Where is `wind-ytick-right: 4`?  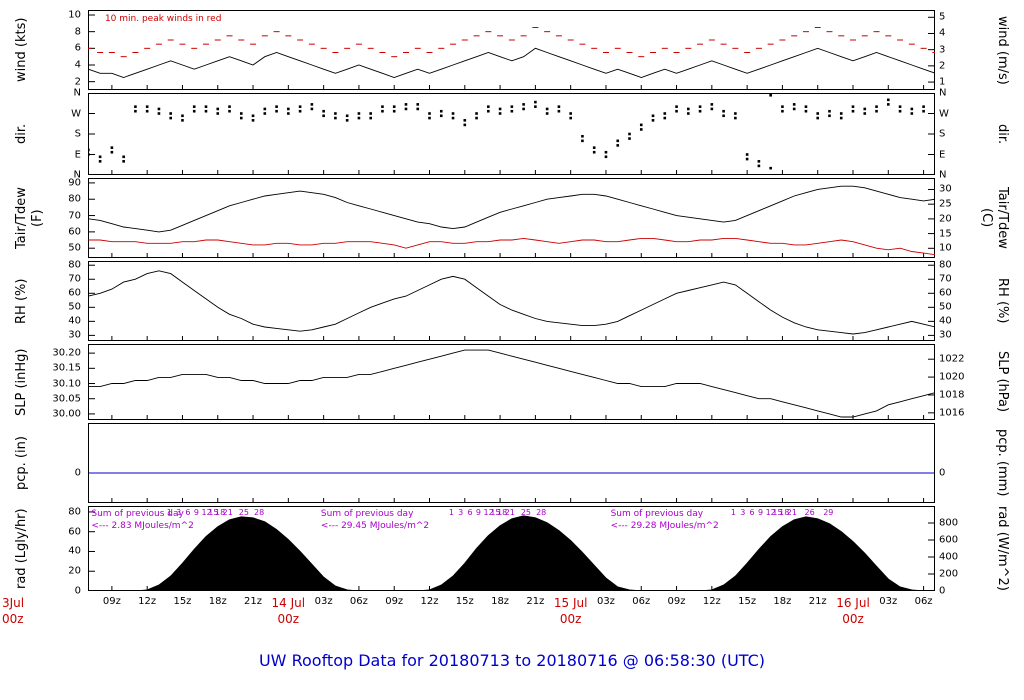
wind-ytick-right: 4 is located at coordinates (942, 33).